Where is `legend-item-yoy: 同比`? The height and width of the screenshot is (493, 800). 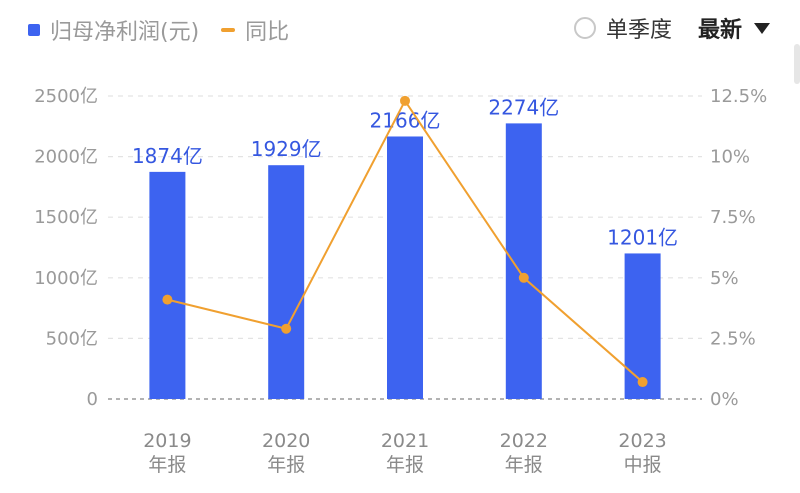
legend-item-yoy: 同比 is located at coordinates (255, 30).